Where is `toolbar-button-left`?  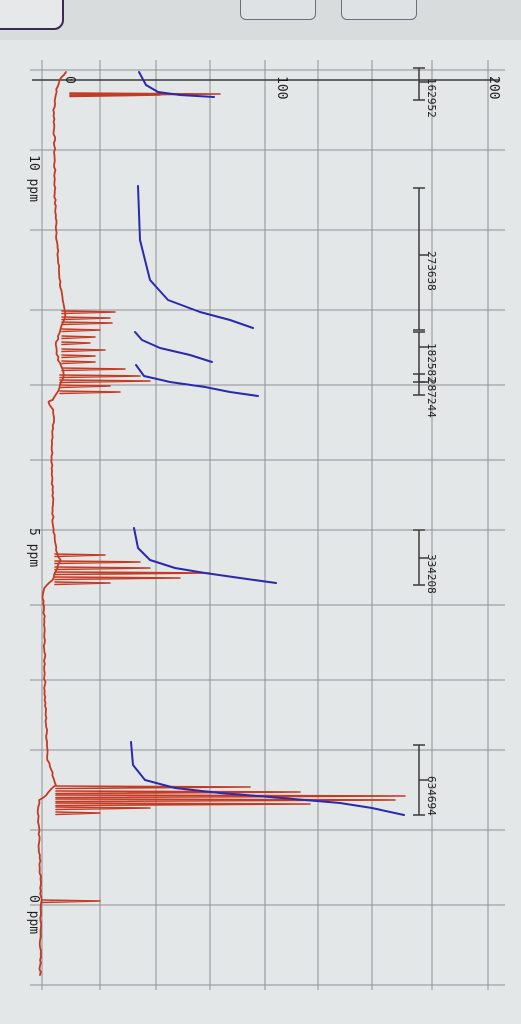
toolbar-button-left is located at coordinates (278, 10).